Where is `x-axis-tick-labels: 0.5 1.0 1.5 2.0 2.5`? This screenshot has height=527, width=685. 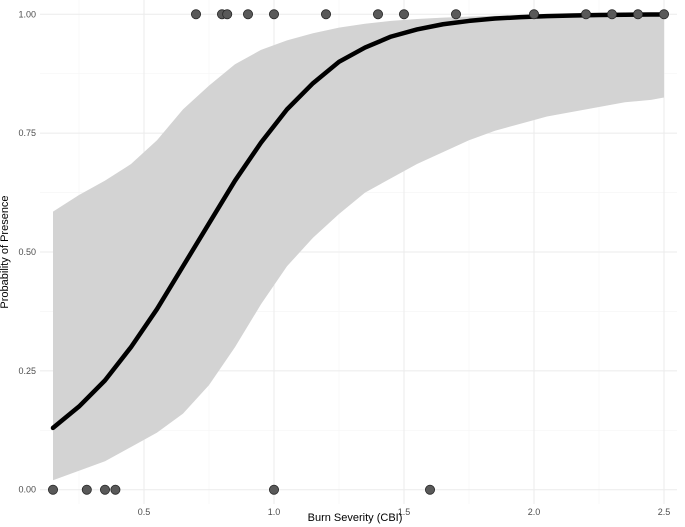
x-axis-tick-labels: 0.5 1.0 1.5 2.0 2.5 is located at coordinates (404, 512).